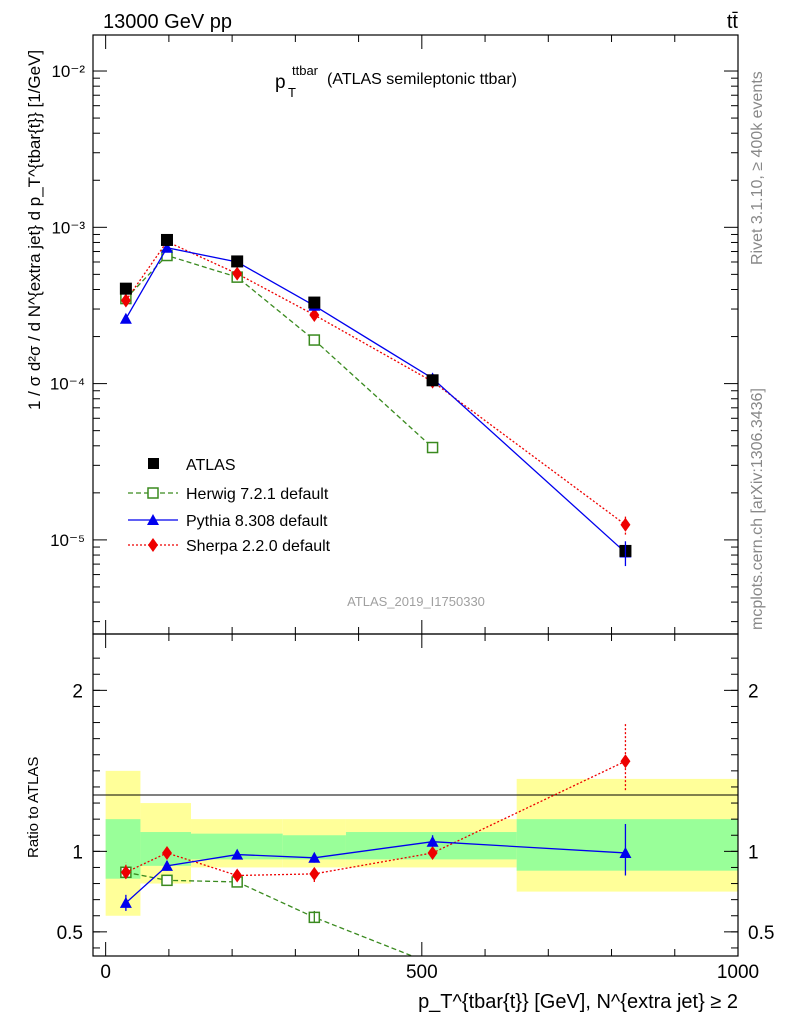  What do you see at coordinates (757, 509) in the screenshot?
I see `mcplots-label: mcplots.cern.ch [arXiv:1306.3436]` at bounding box center [757, 509].